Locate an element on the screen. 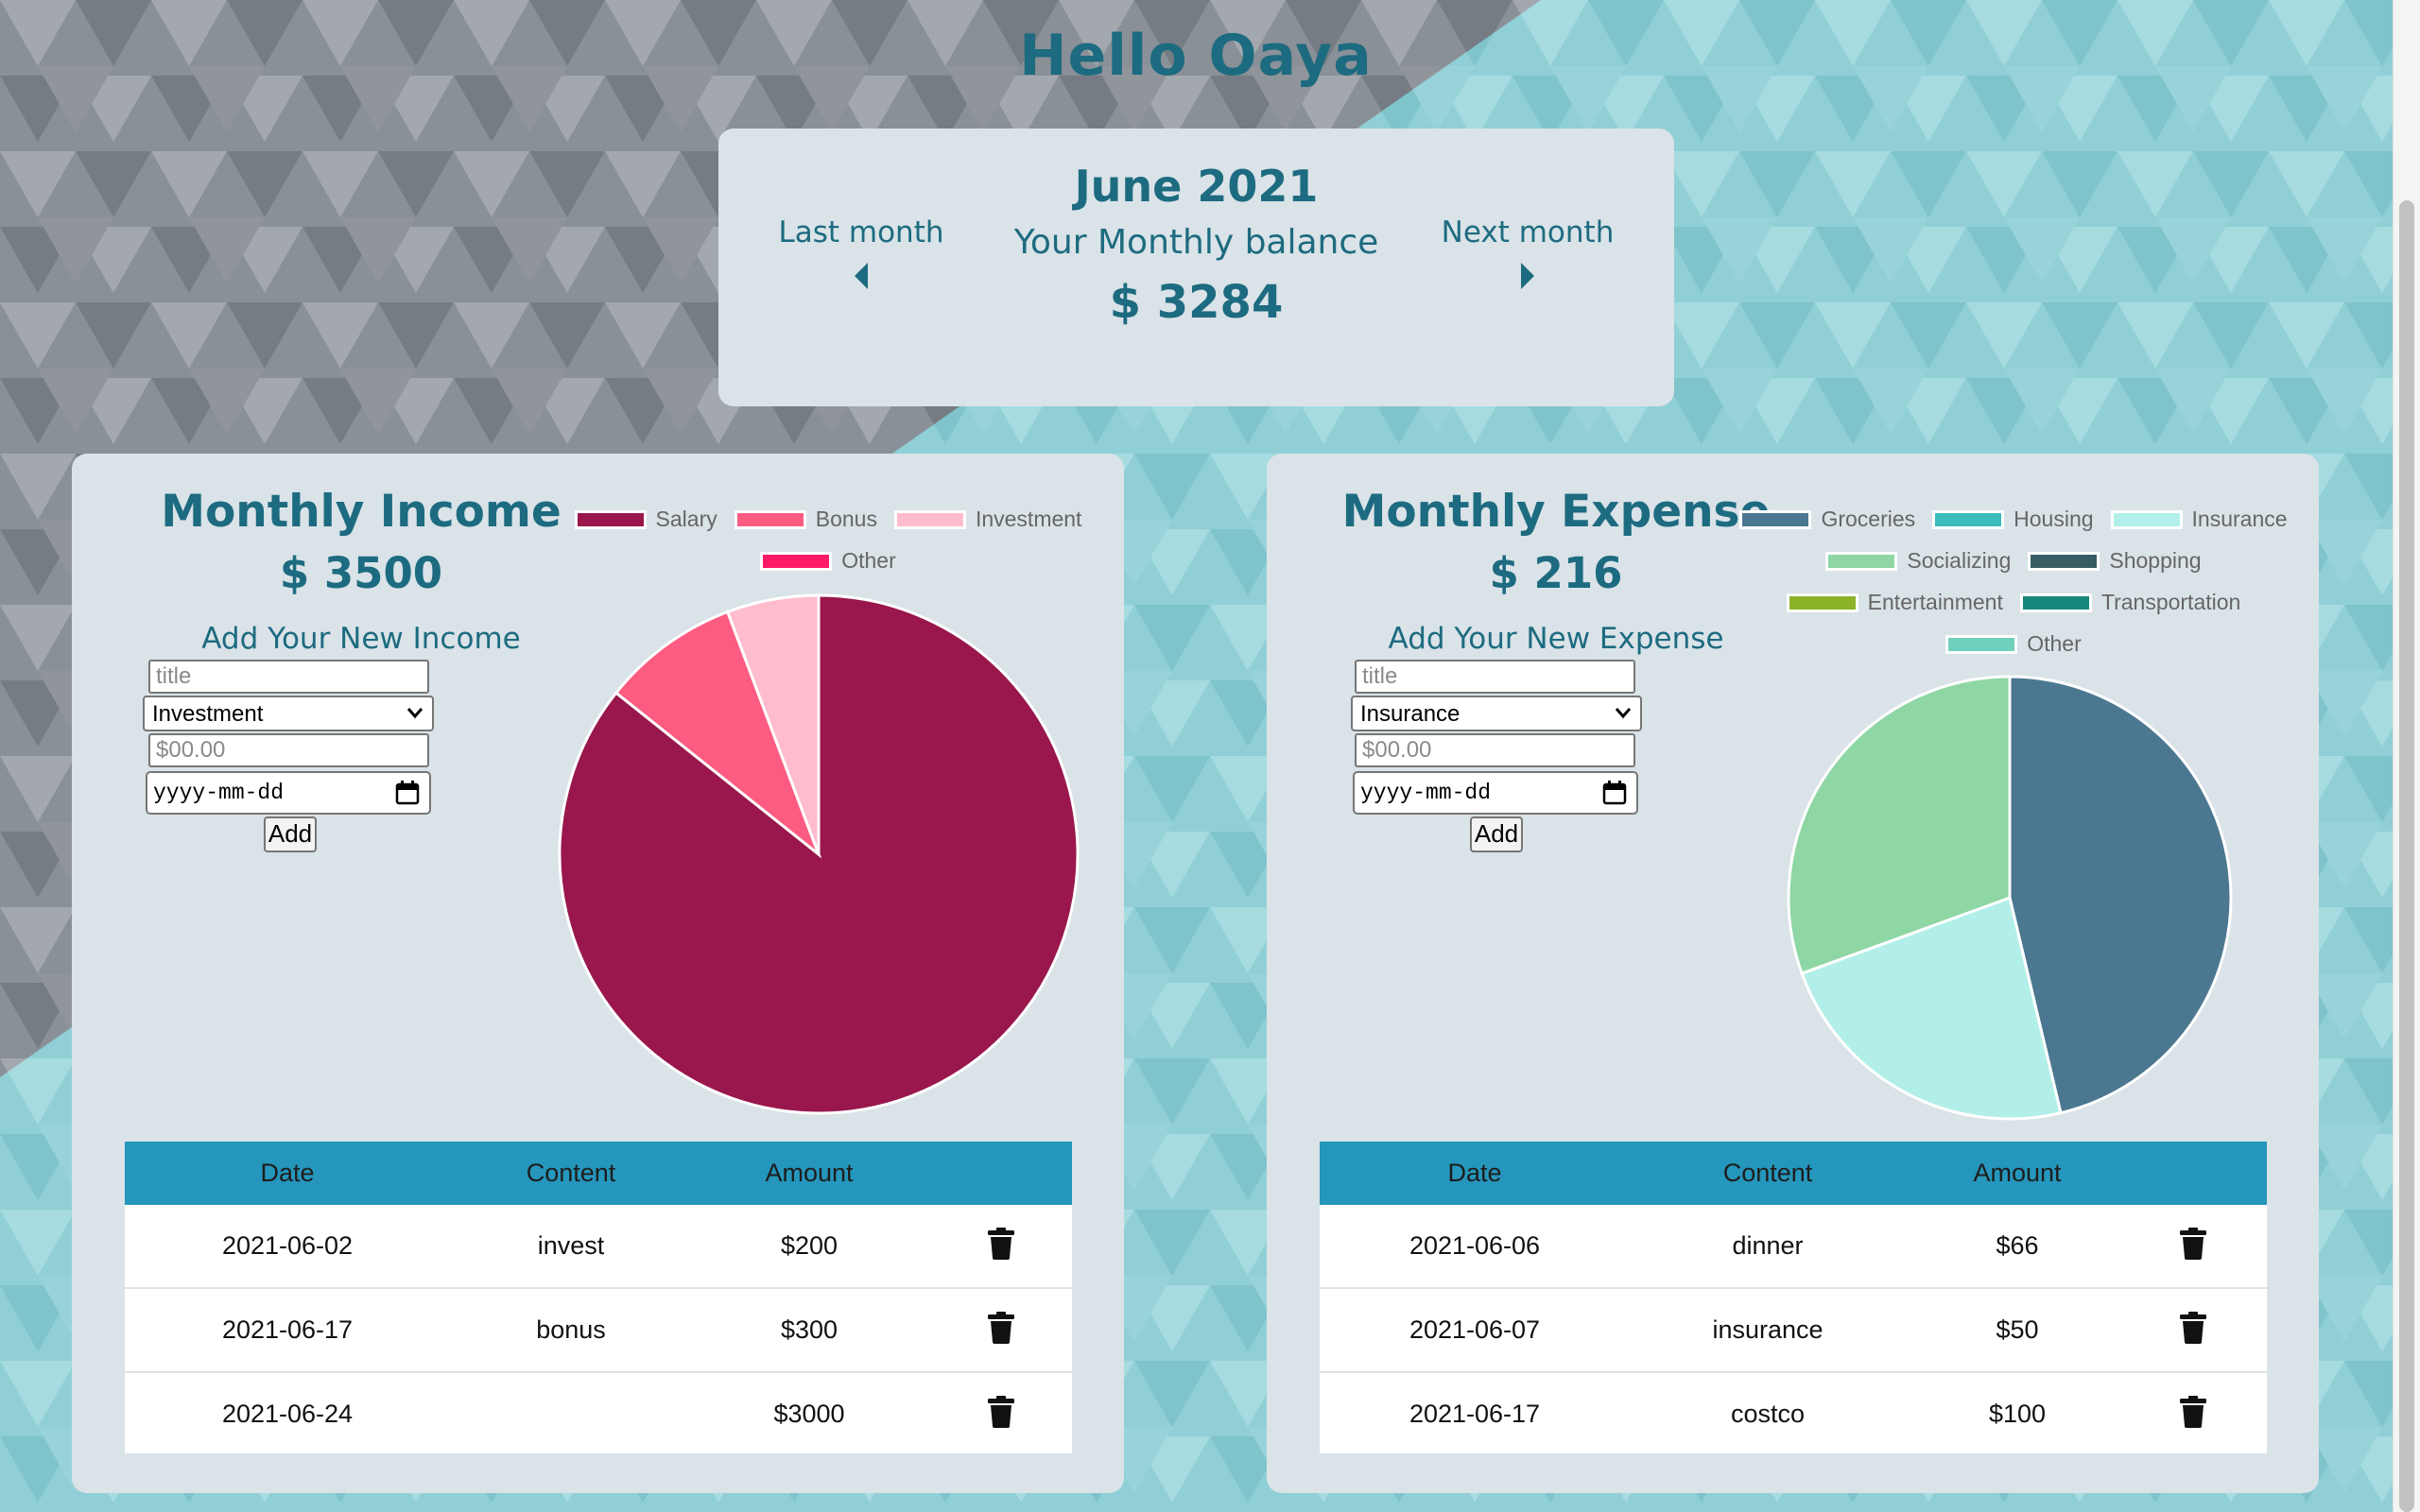  legend-item: Socializing is located at coordinates (1918, 561).